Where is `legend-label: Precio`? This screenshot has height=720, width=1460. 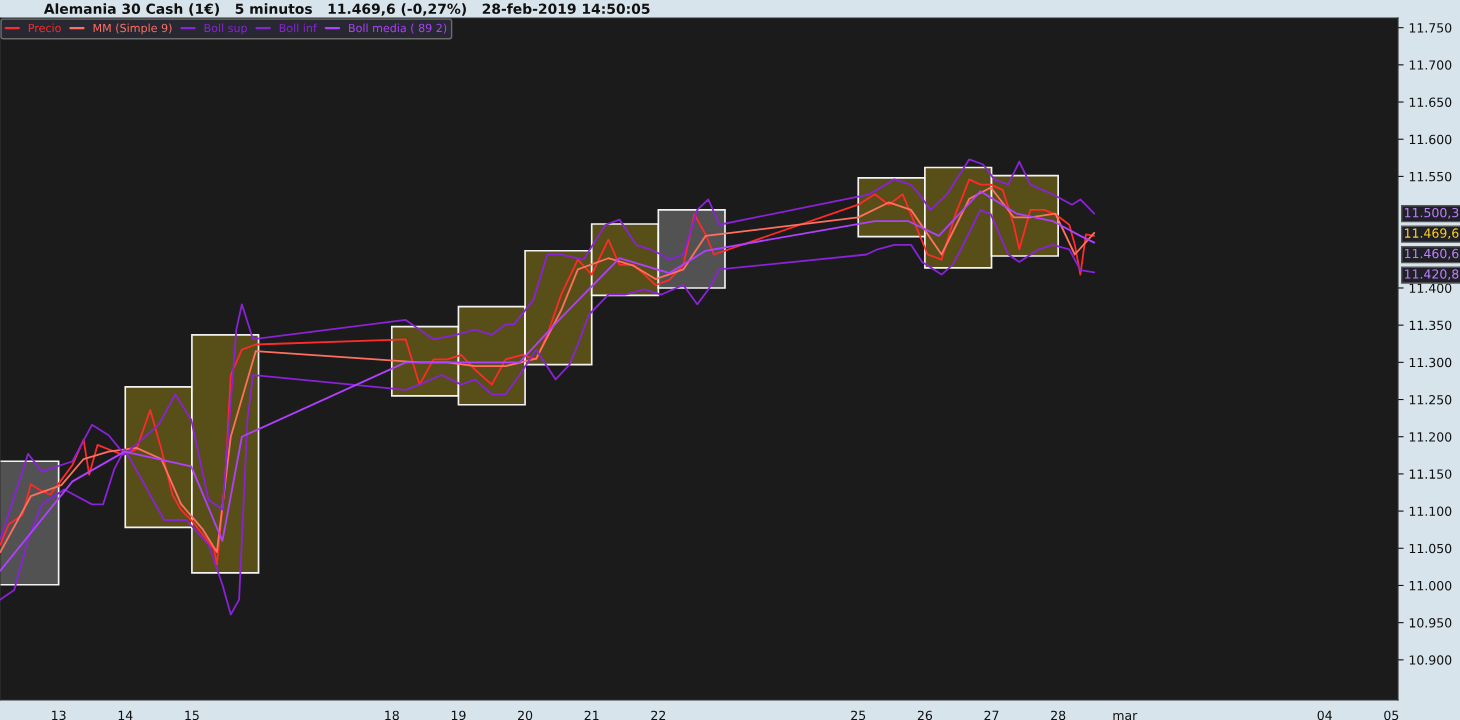
legend-label: Precio is located at coordinates (44, 28).